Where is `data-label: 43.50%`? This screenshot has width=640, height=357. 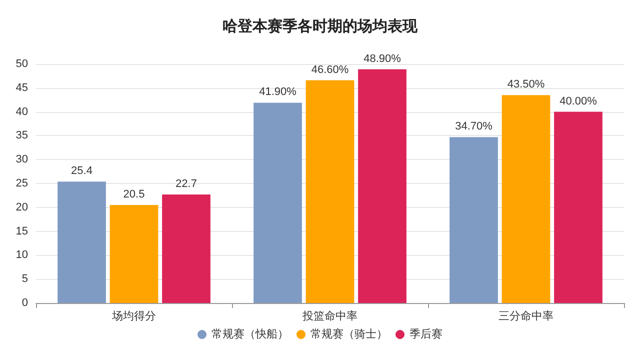
data-label: 43.50% is located at coordinates (526, 84).